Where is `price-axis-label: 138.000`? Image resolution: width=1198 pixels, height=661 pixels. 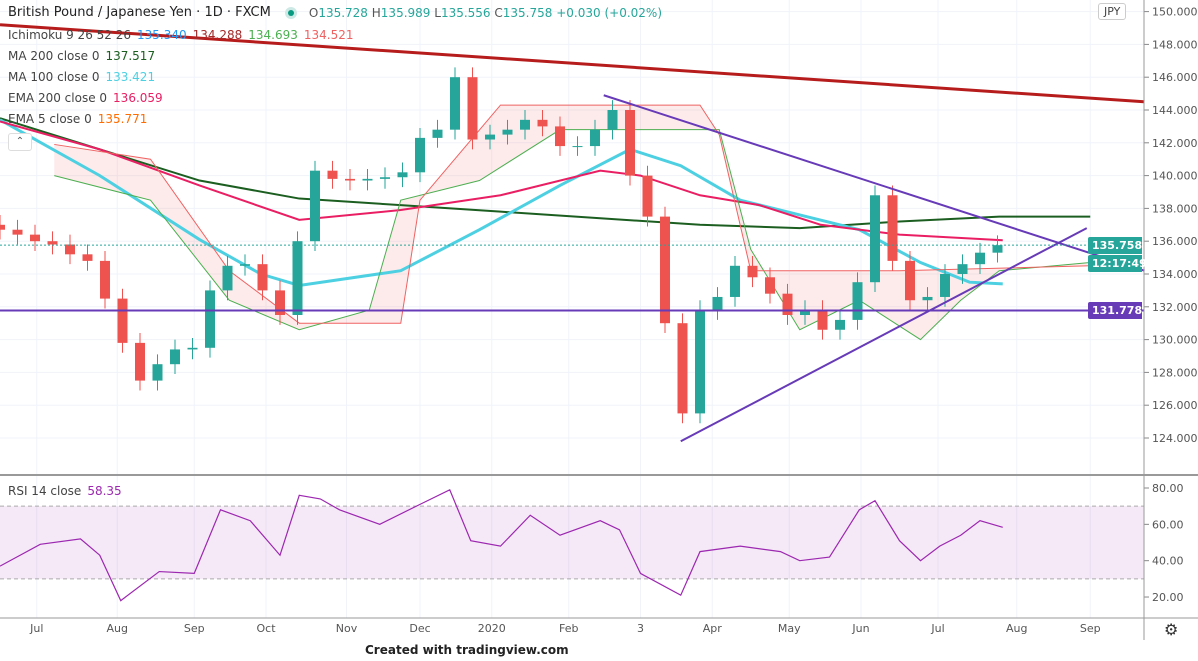
price-axis-label: 138.000 is located at coordinates (1175, 208).